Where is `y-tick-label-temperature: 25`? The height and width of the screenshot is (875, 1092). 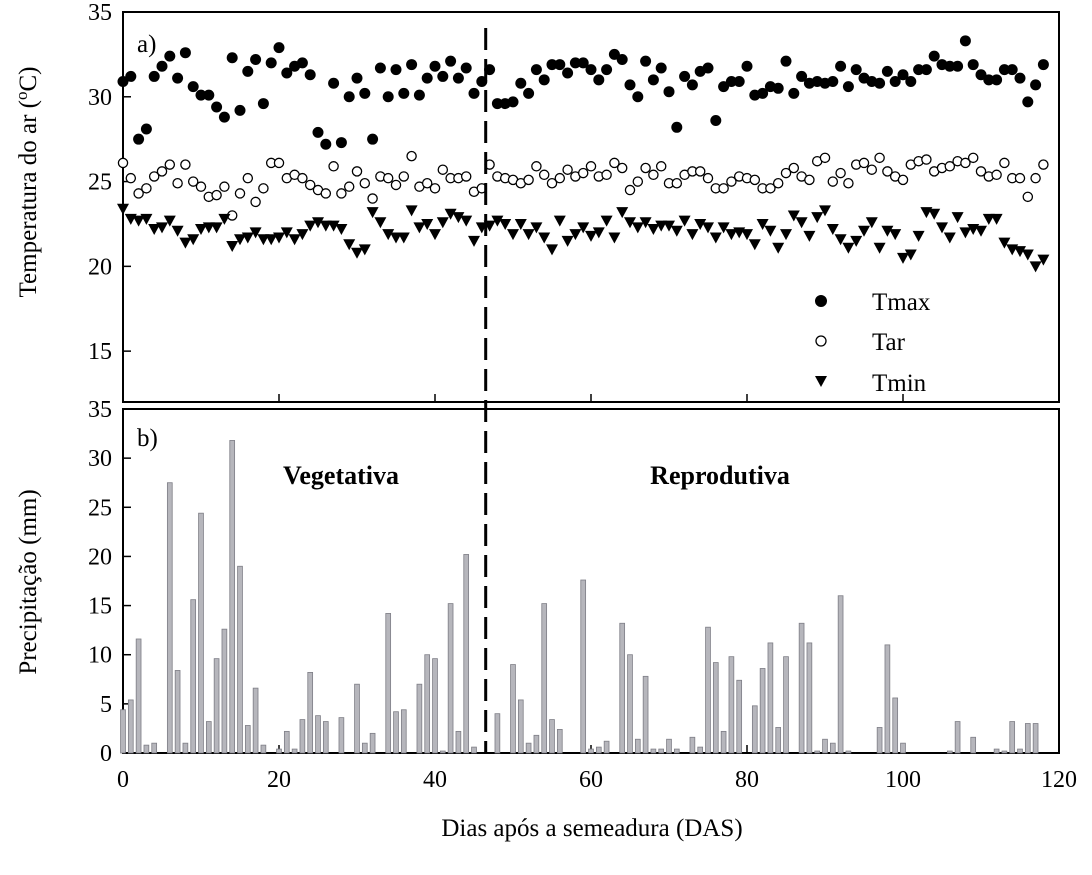
y-tick-label-temperature: 25 is located at coordinates (100, 183).